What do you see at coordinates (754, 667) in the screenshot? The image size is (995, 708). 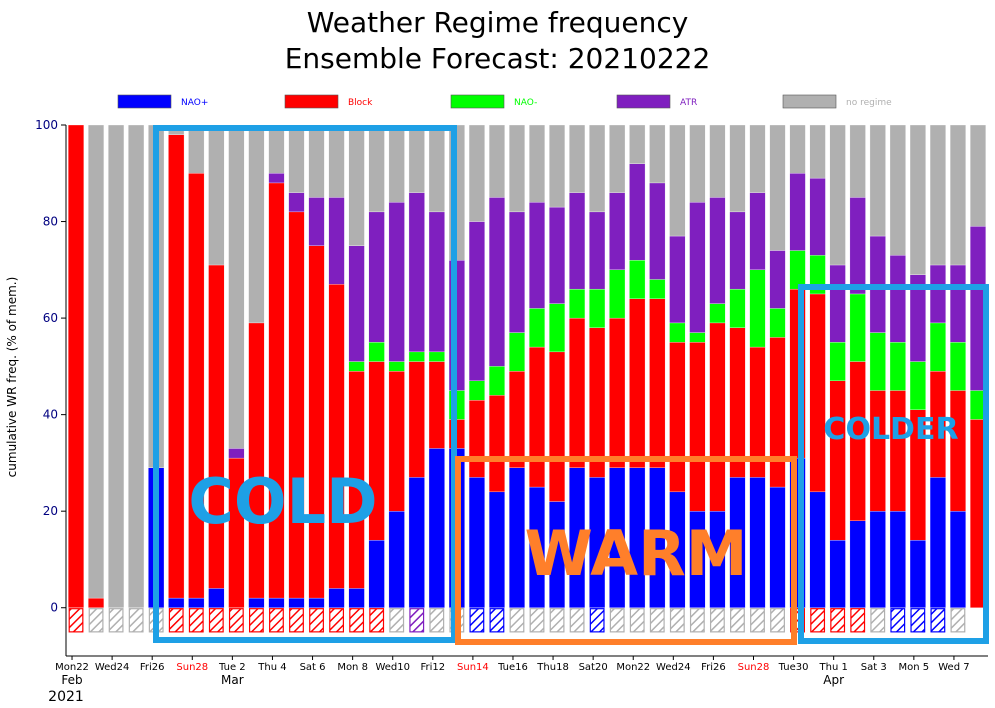 I see `x-tick-label: Sun28` at bounding box center [754, 667].